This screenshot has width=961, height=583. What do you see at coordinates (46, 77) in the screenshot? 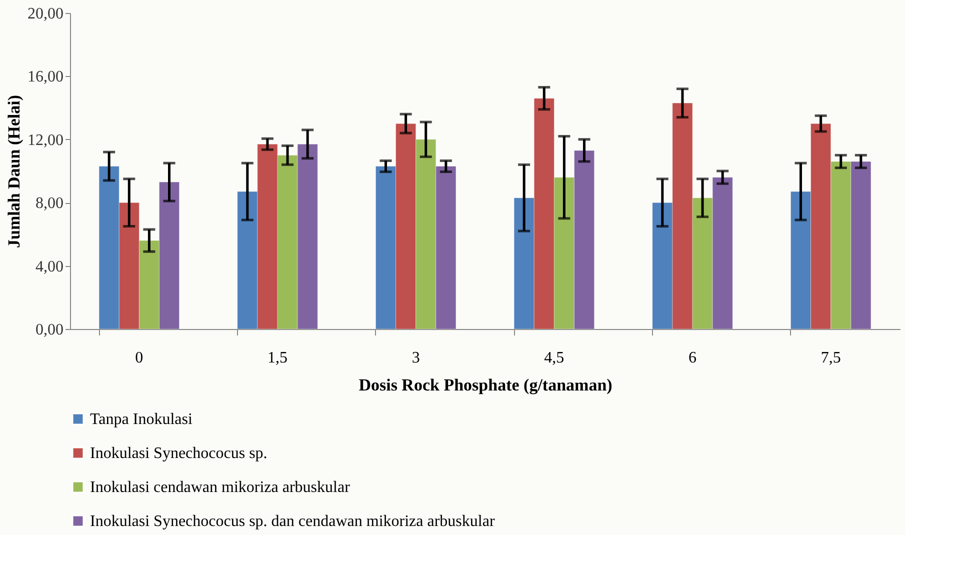
I see `y-tick-label: 16,00` at bounding box center [46, 77].